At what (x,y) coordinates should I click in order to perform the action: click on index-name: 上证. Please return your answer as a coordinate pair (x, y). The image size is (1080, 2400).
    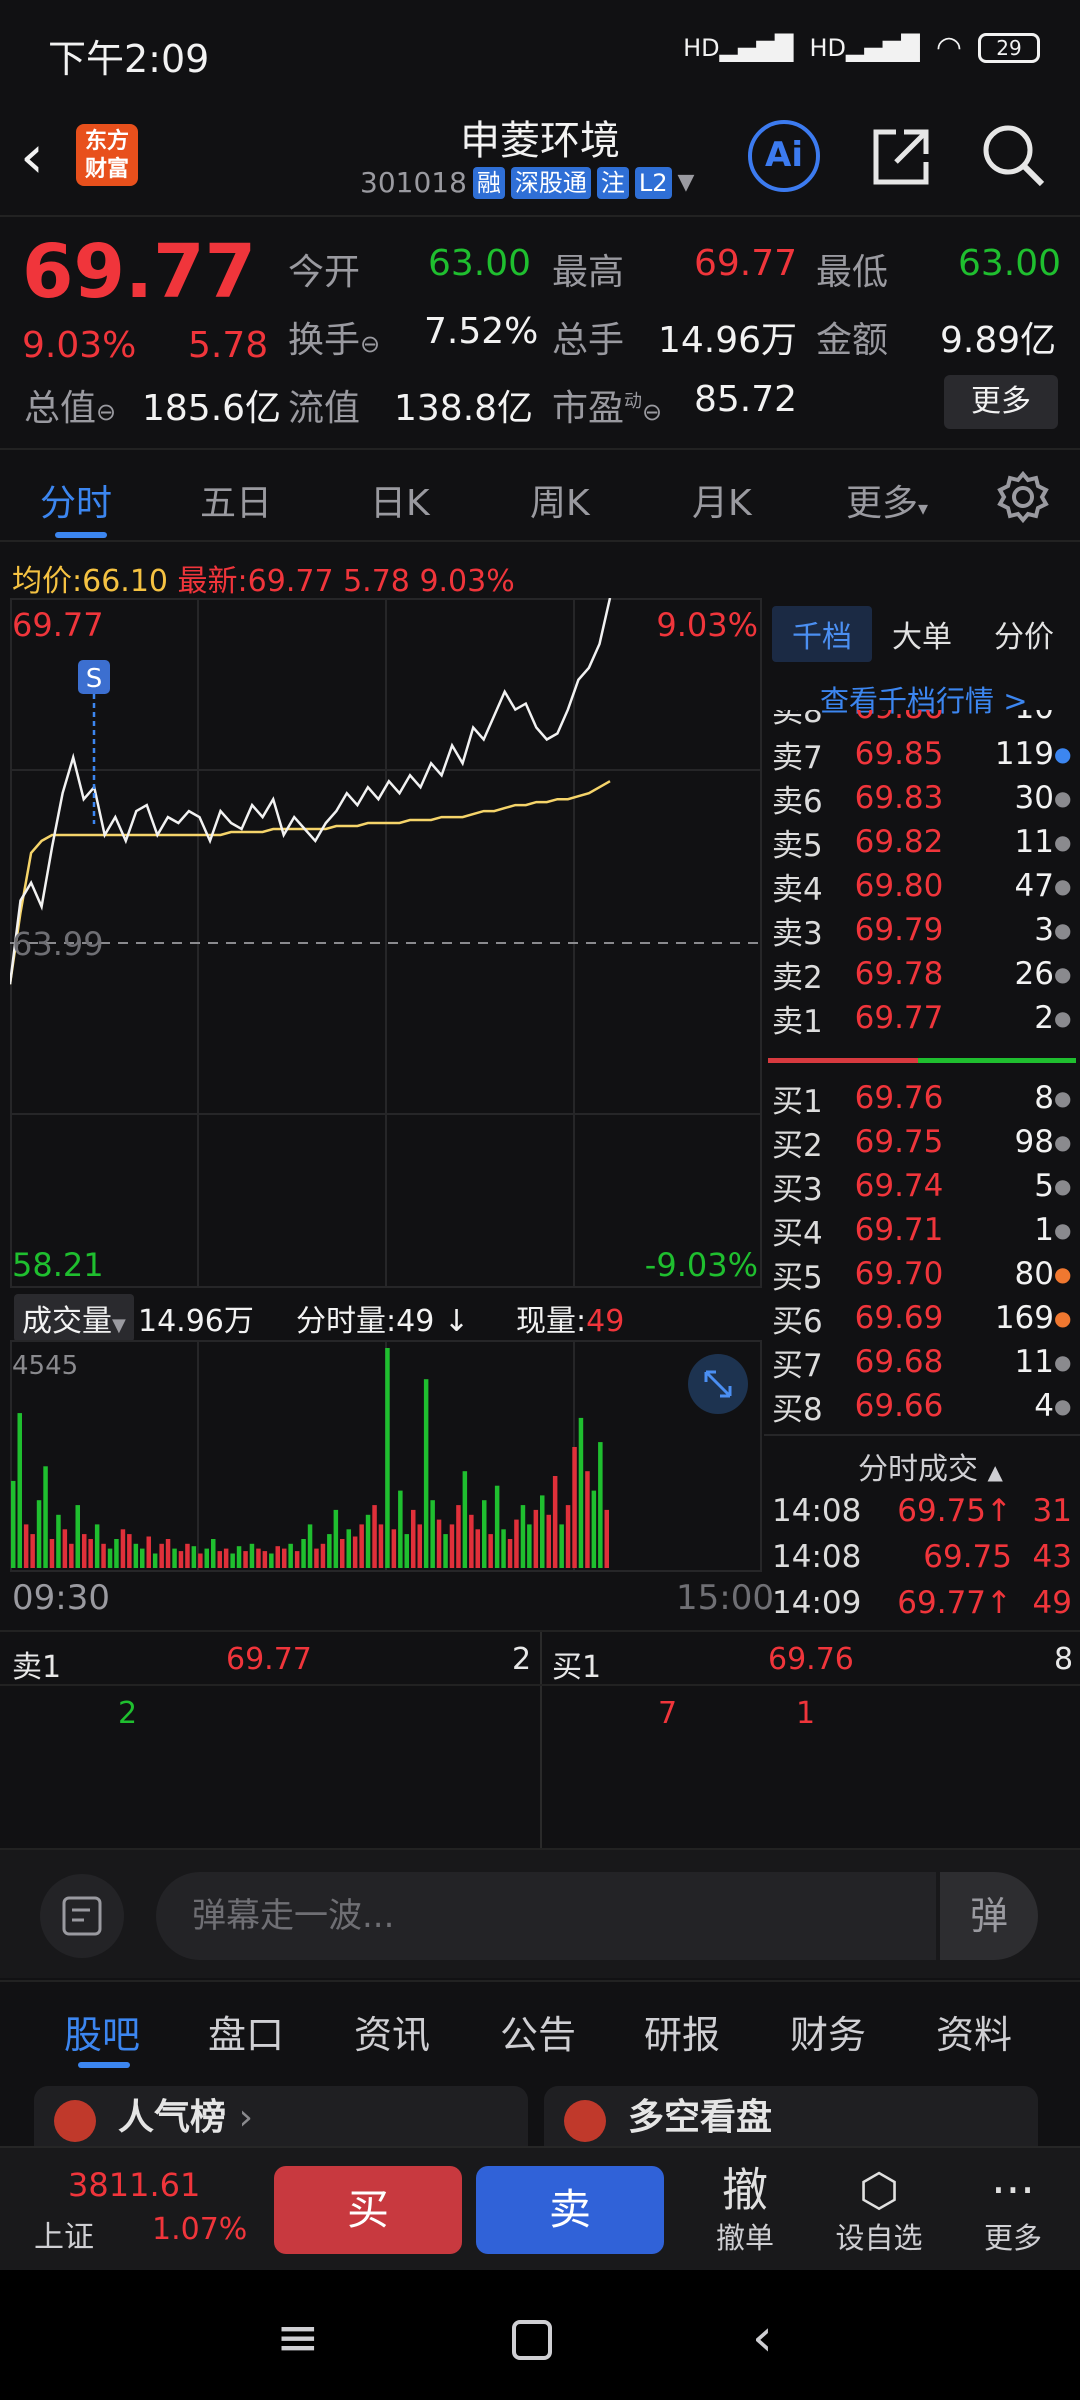
    Looking at the image, I should click on (64, 2237).